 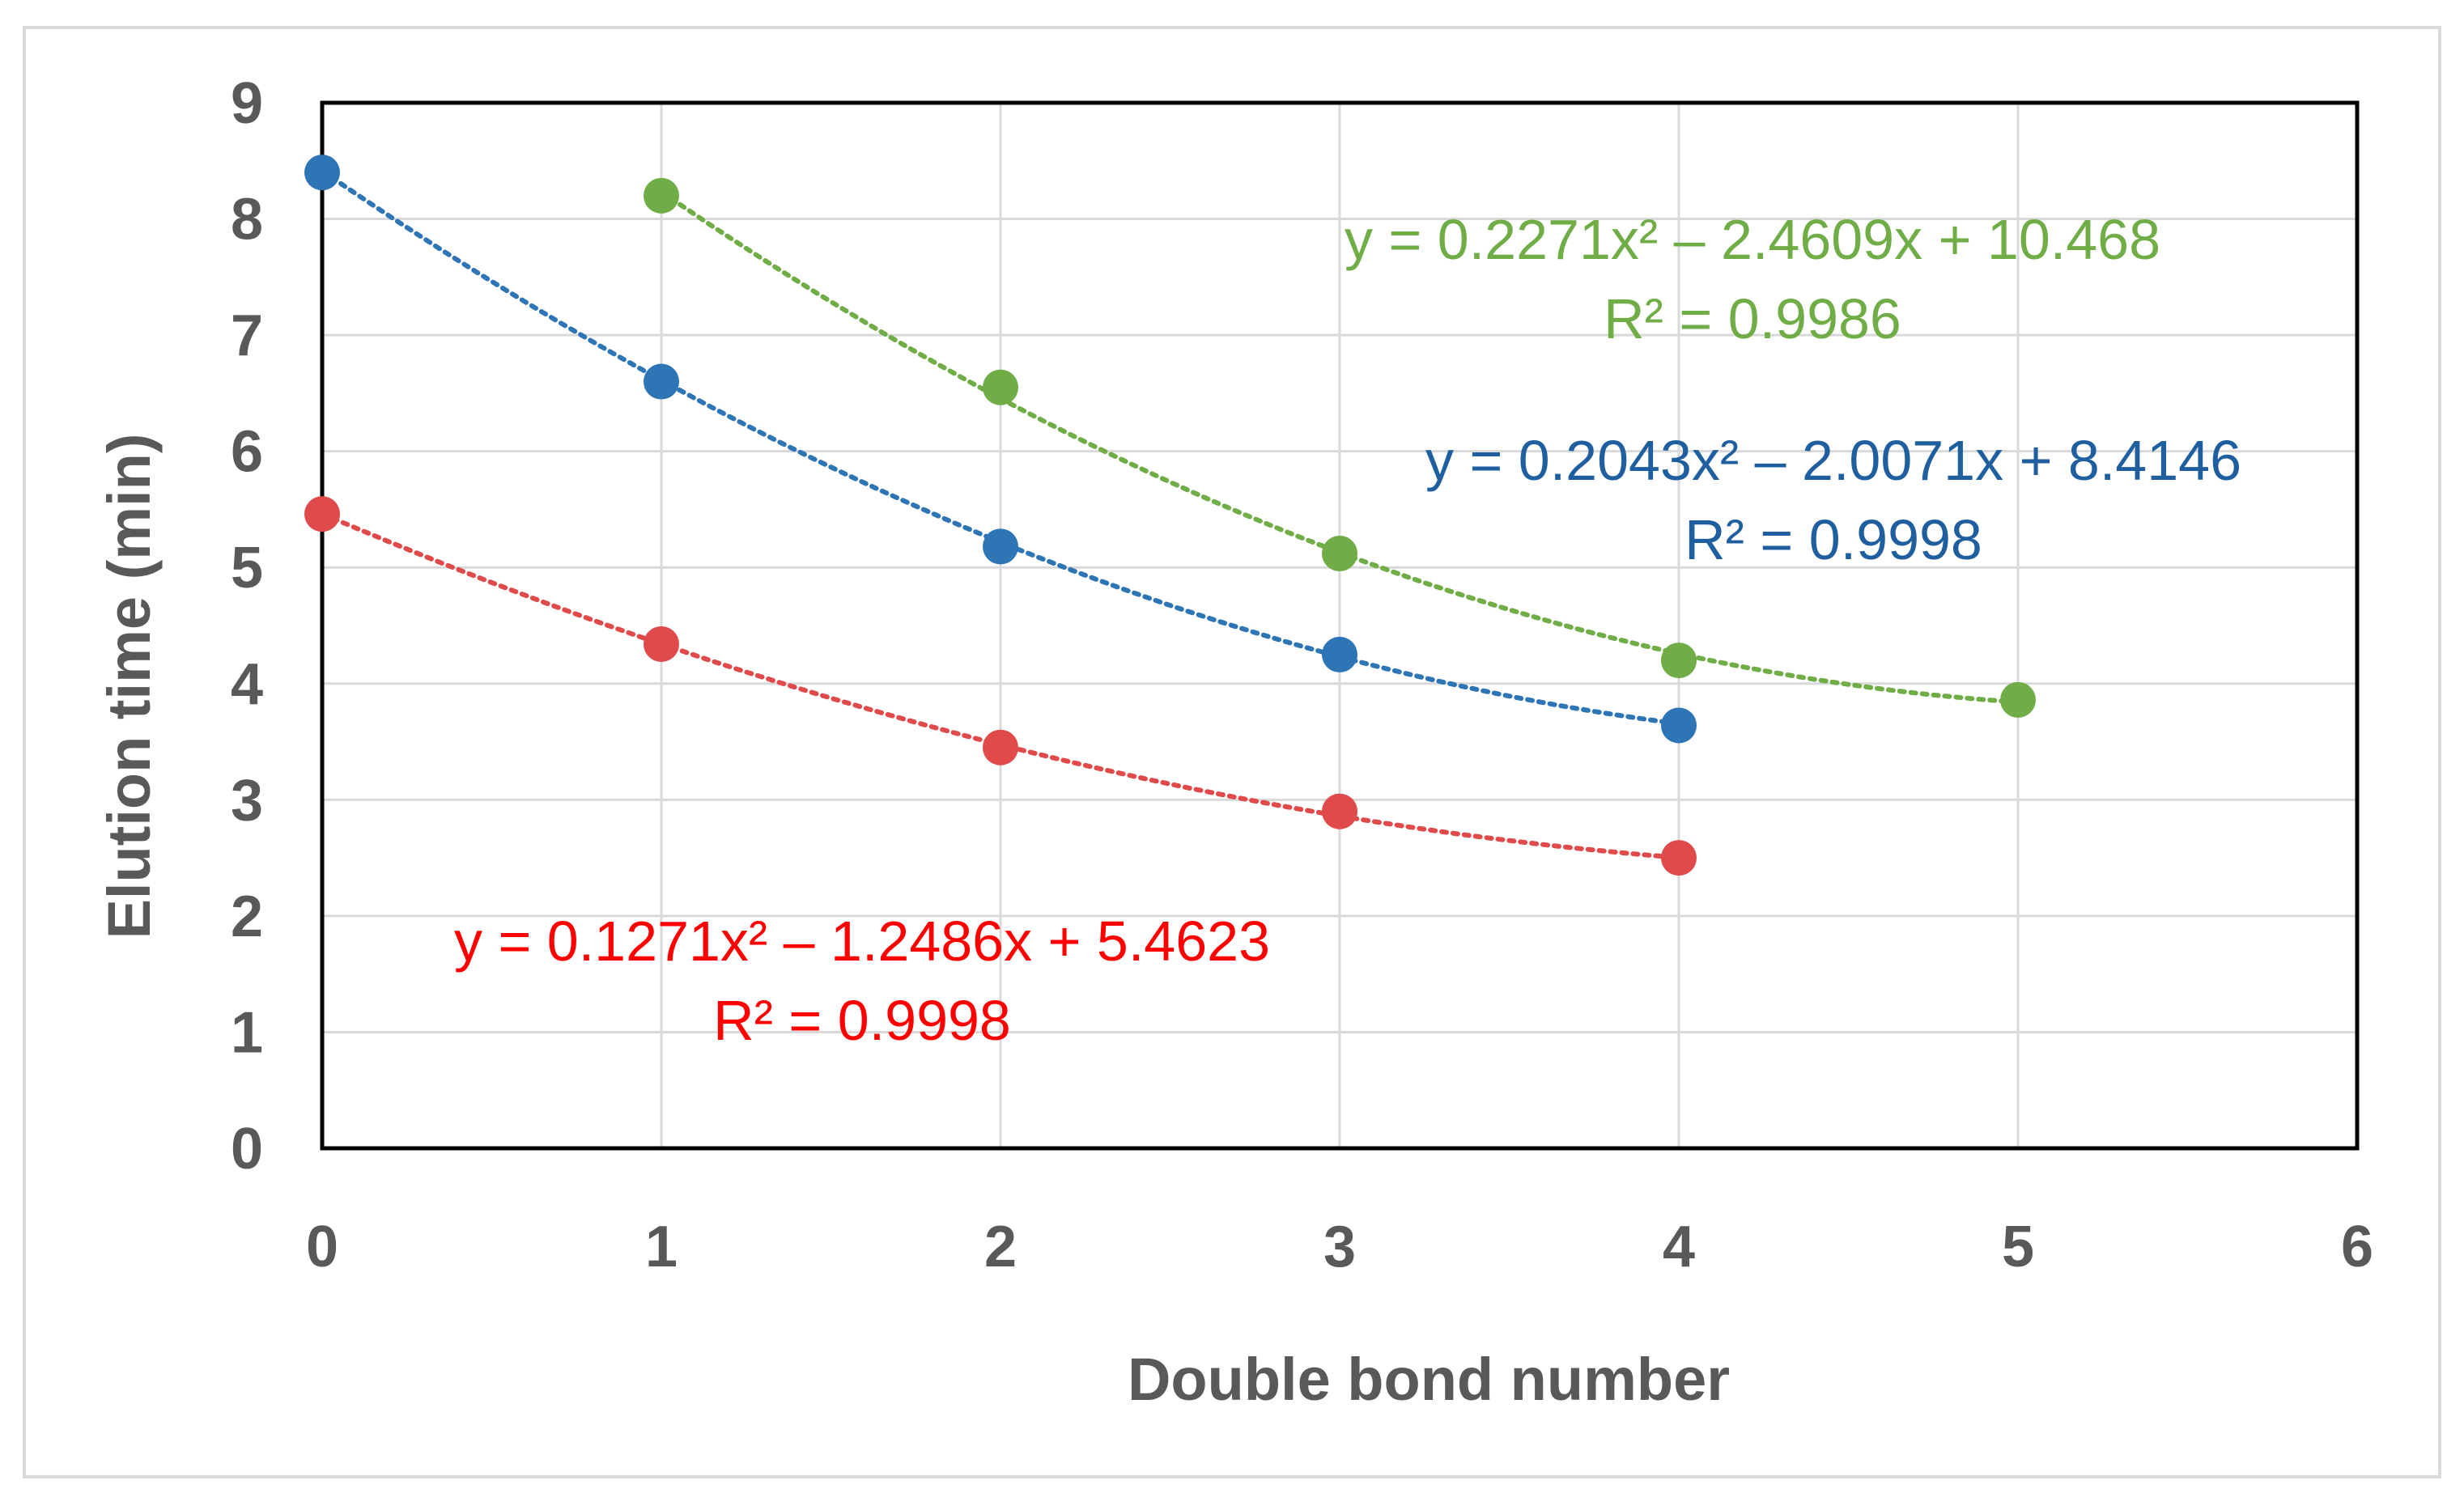 What do you see at coordinates (247, 800) in the screenshot?
I see `y-tick-label: 3` at bounding box center [247, 800].